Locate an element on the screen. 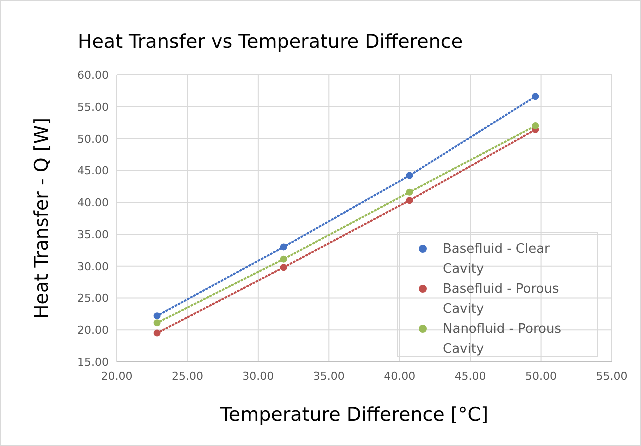  y-axis-title: Heat Transfer - Q [W] is located at coordinates (42, 219).